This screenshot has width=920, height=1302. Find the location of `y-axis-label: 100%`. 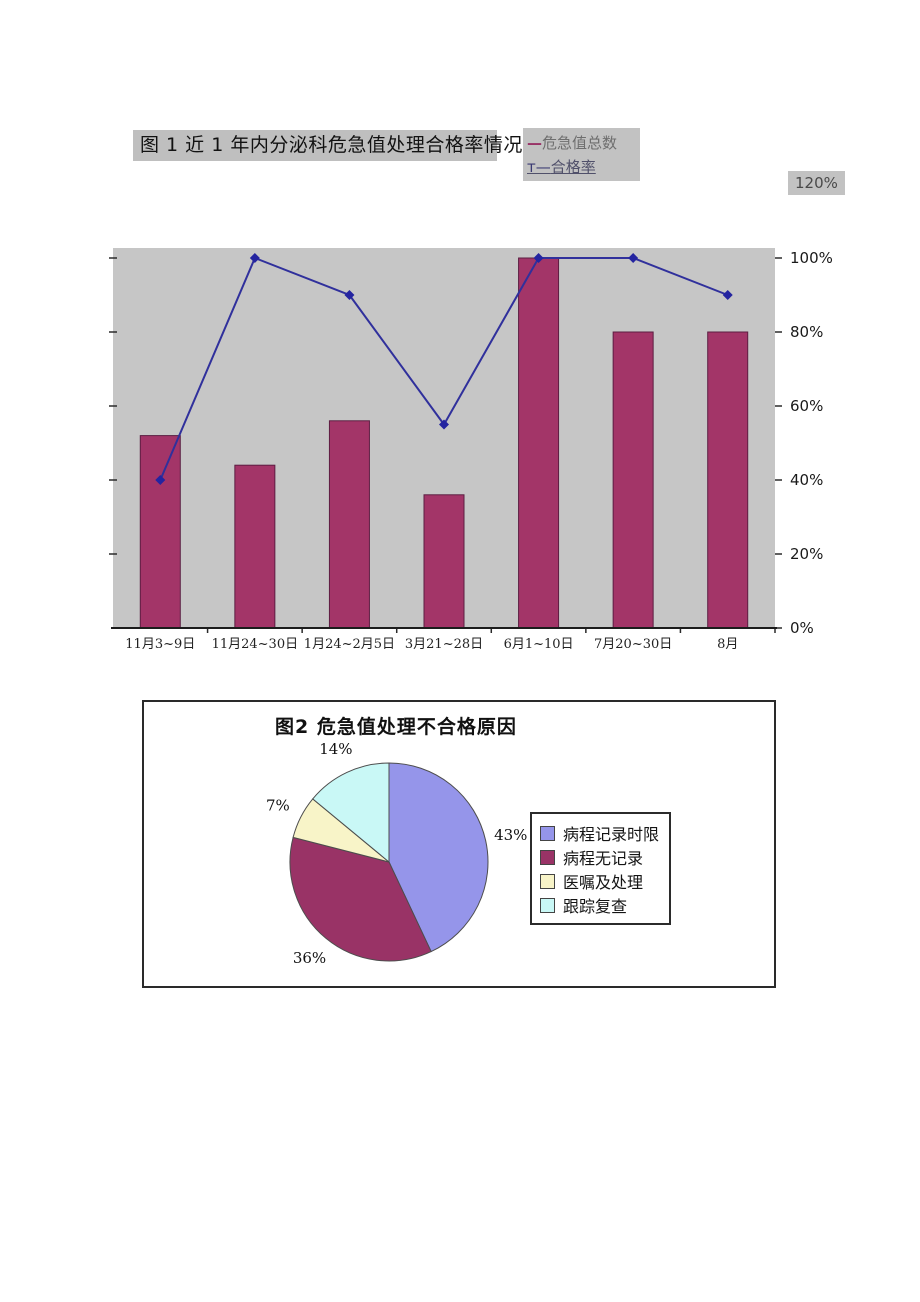

y-axis-label: 100% is located at coordinates (811, 258).